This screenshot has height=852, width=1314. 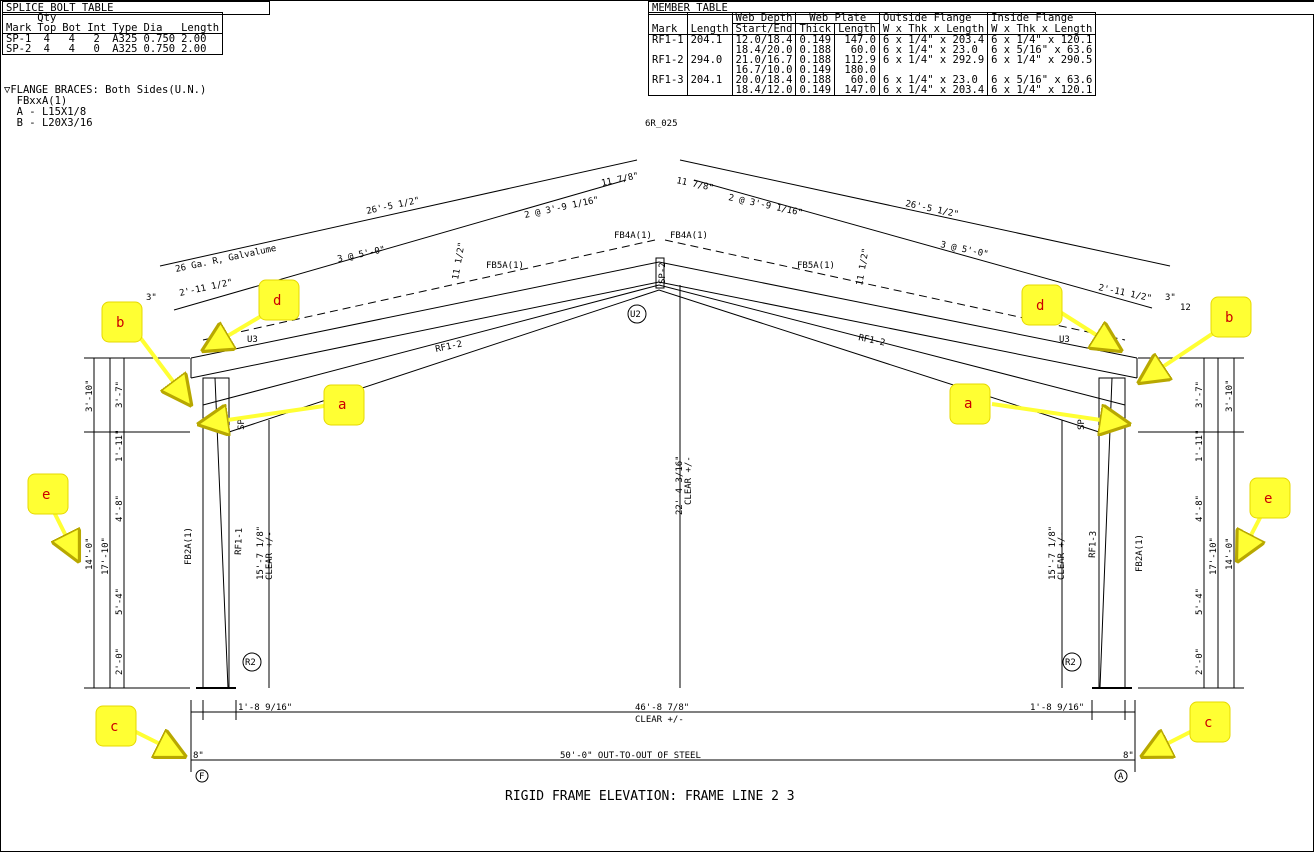 What do you see at coordinates (47, 18) in the screenshot?
I see `qty-header: Qty` at bounding box center [47, 18].